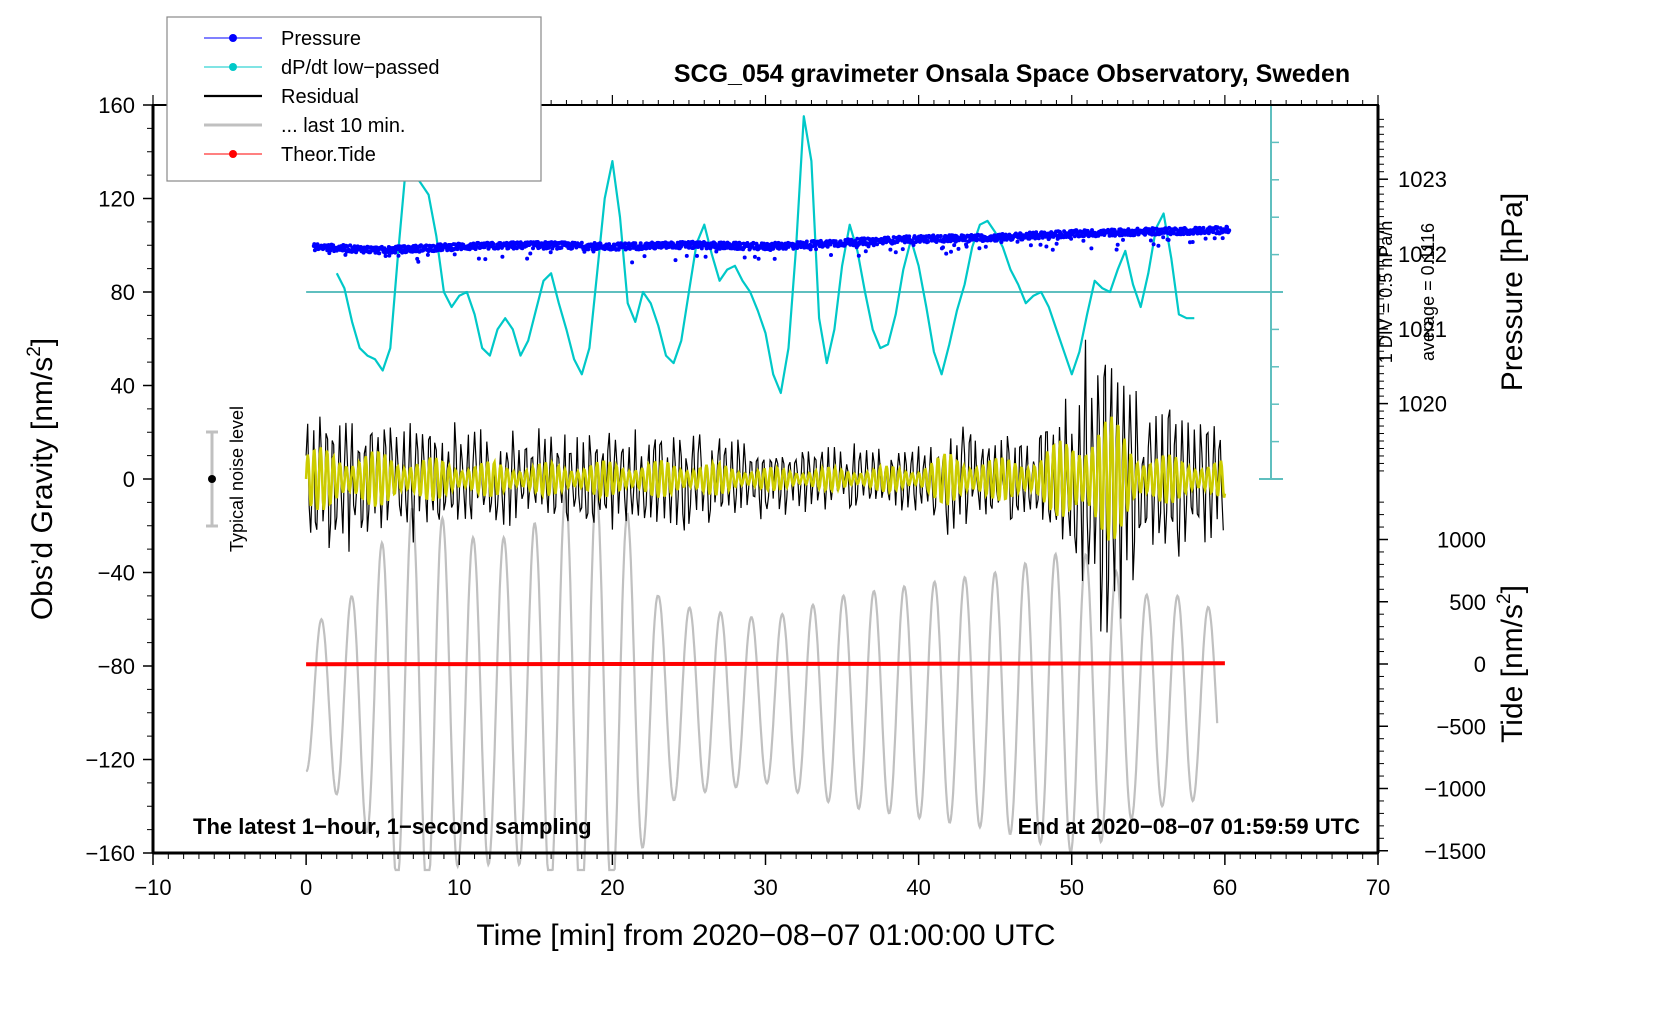 This screenshot has height=1020, width=1660. What do you see at coordinates (360, 68) in the screenshot?
I see `legend-label: dP/dt low−passed` at bounding box center [360, 68].